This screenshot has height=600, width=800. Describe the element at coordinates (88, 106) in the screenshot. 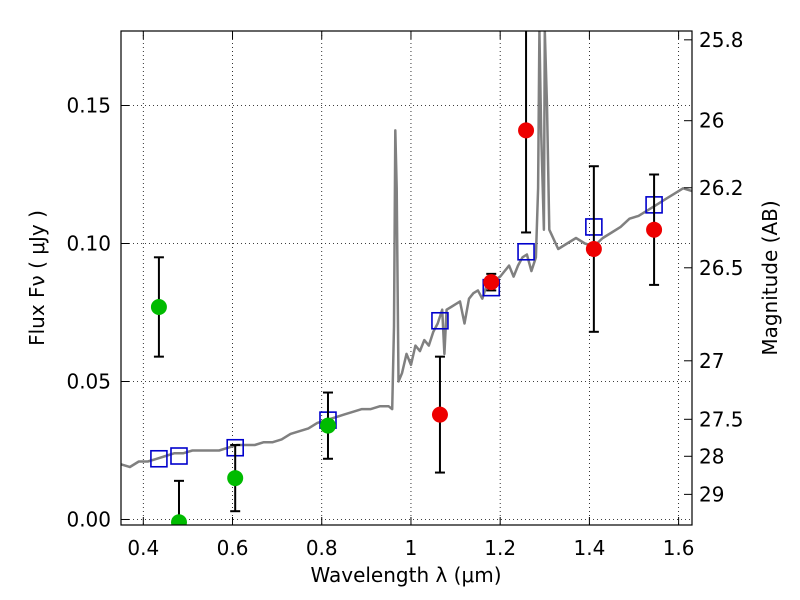

I see `y-tick-label: 0.15` at that location.